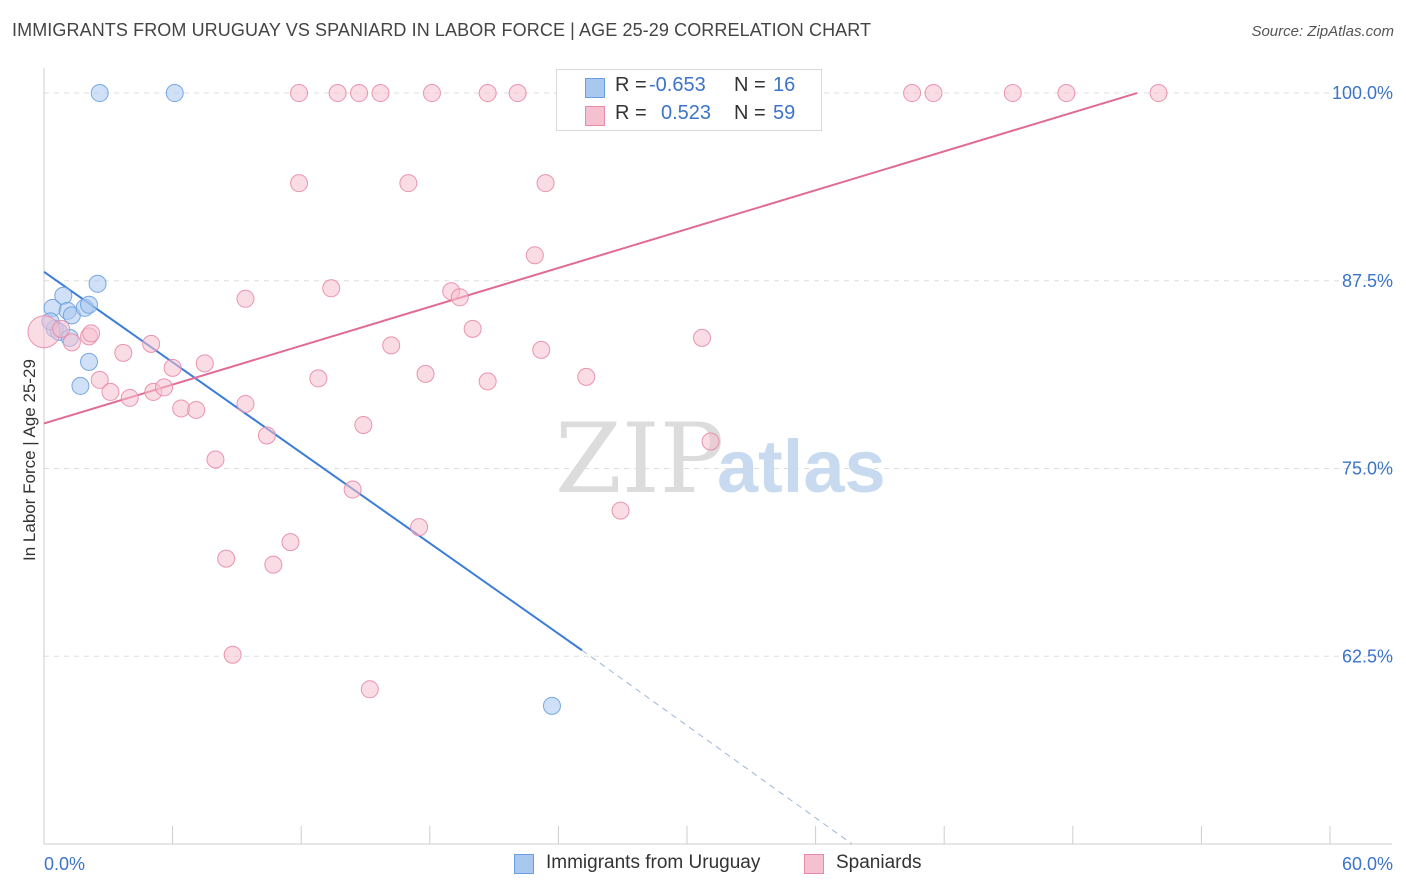 This screenshot has width=1406, height=892. I want to click on y-tick-label: 100.0%, so click(1362, 93).